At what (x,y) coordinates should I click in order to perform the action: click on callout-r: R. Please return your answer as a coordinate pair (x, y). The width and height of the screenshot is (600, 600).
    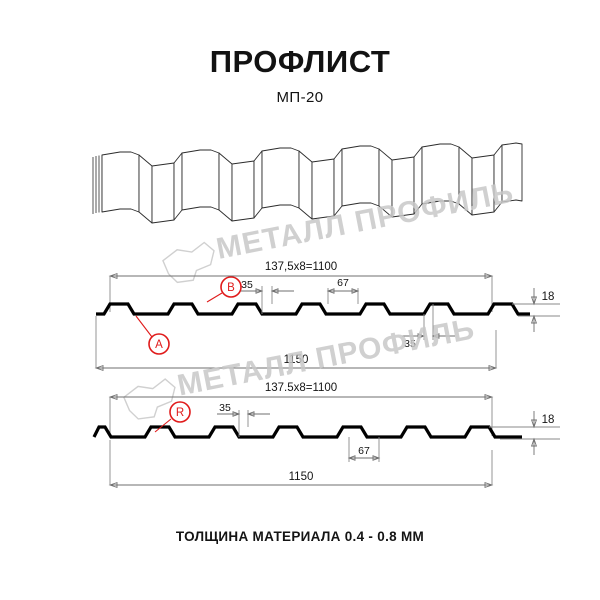
    Looking at the image, I should click on (172, 417).